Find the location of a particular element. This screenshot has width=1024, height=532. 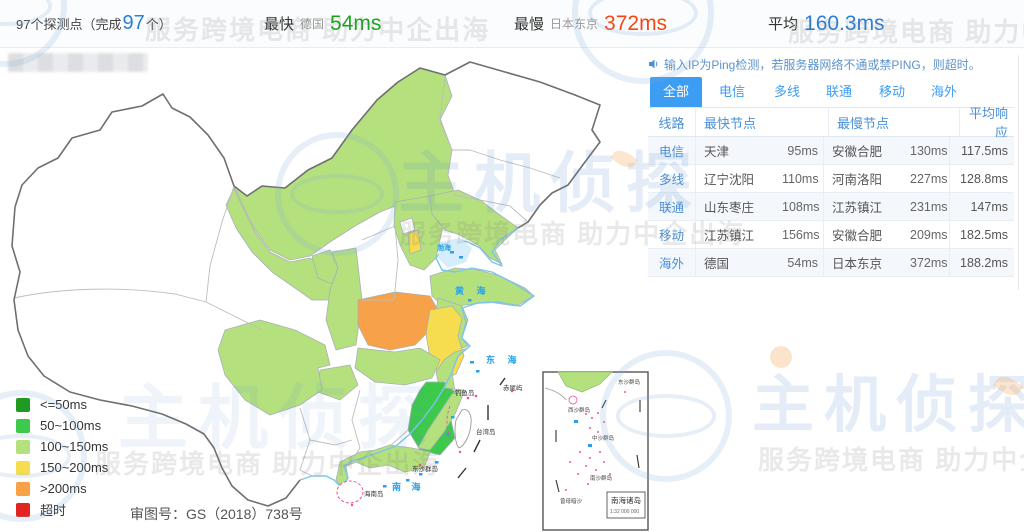

table-header-row: 线路 最快节点 最慢节点 平均响应 is located at coordinates (831, 123).